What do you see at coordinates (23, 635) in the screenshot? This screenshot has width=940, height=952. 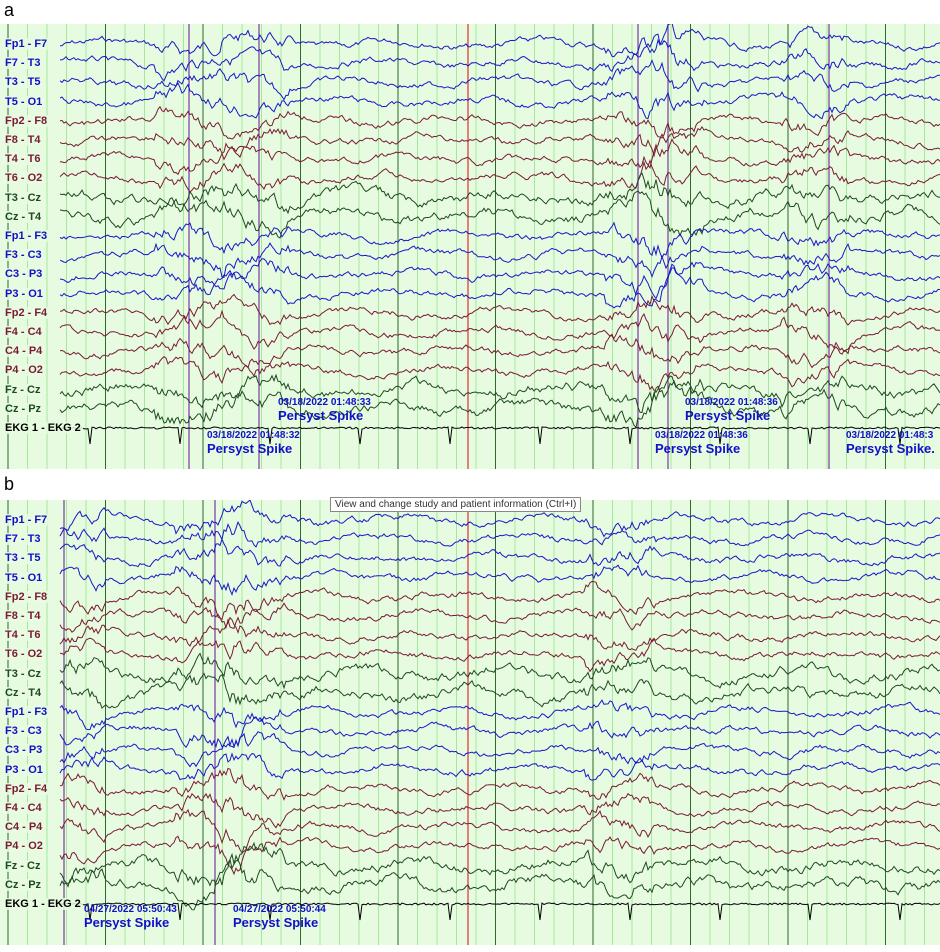 I see `channel-label: T4 - T6` at bounding box center [23, 635].